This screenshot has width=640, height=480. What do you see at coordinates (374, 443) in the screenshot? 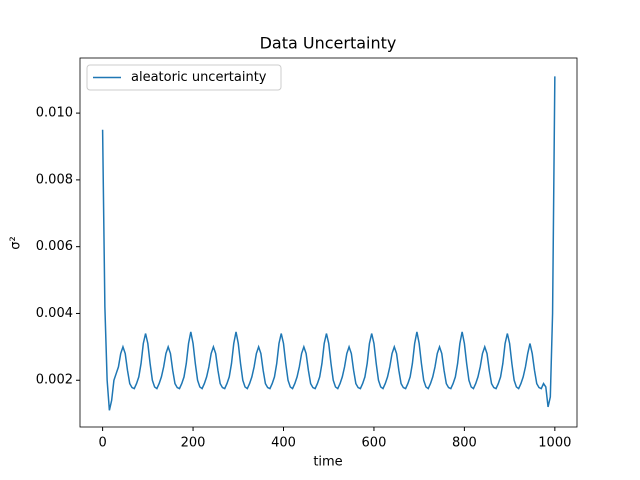
I see `x-tick-label: 600` at bounding box center [374, 443].